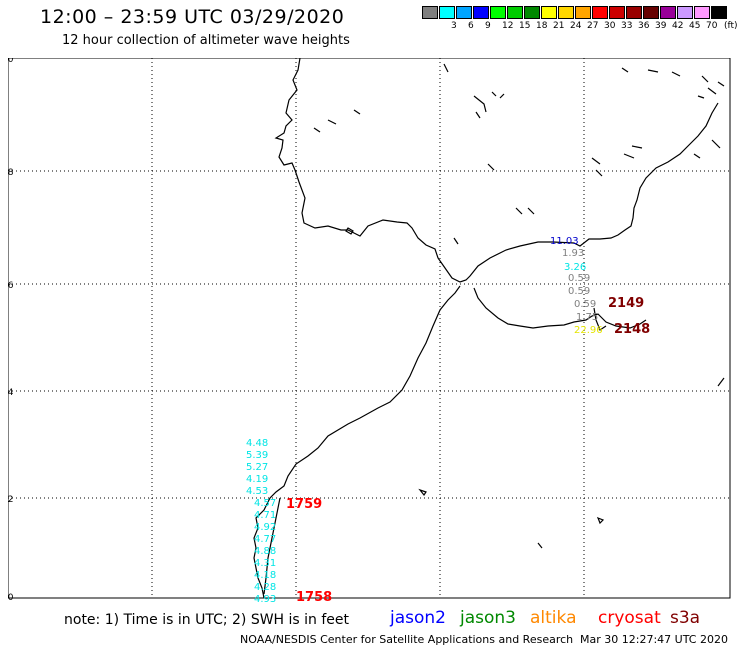  I want to click on legend-entry-cryosat: cryosat, so click(629, 618).